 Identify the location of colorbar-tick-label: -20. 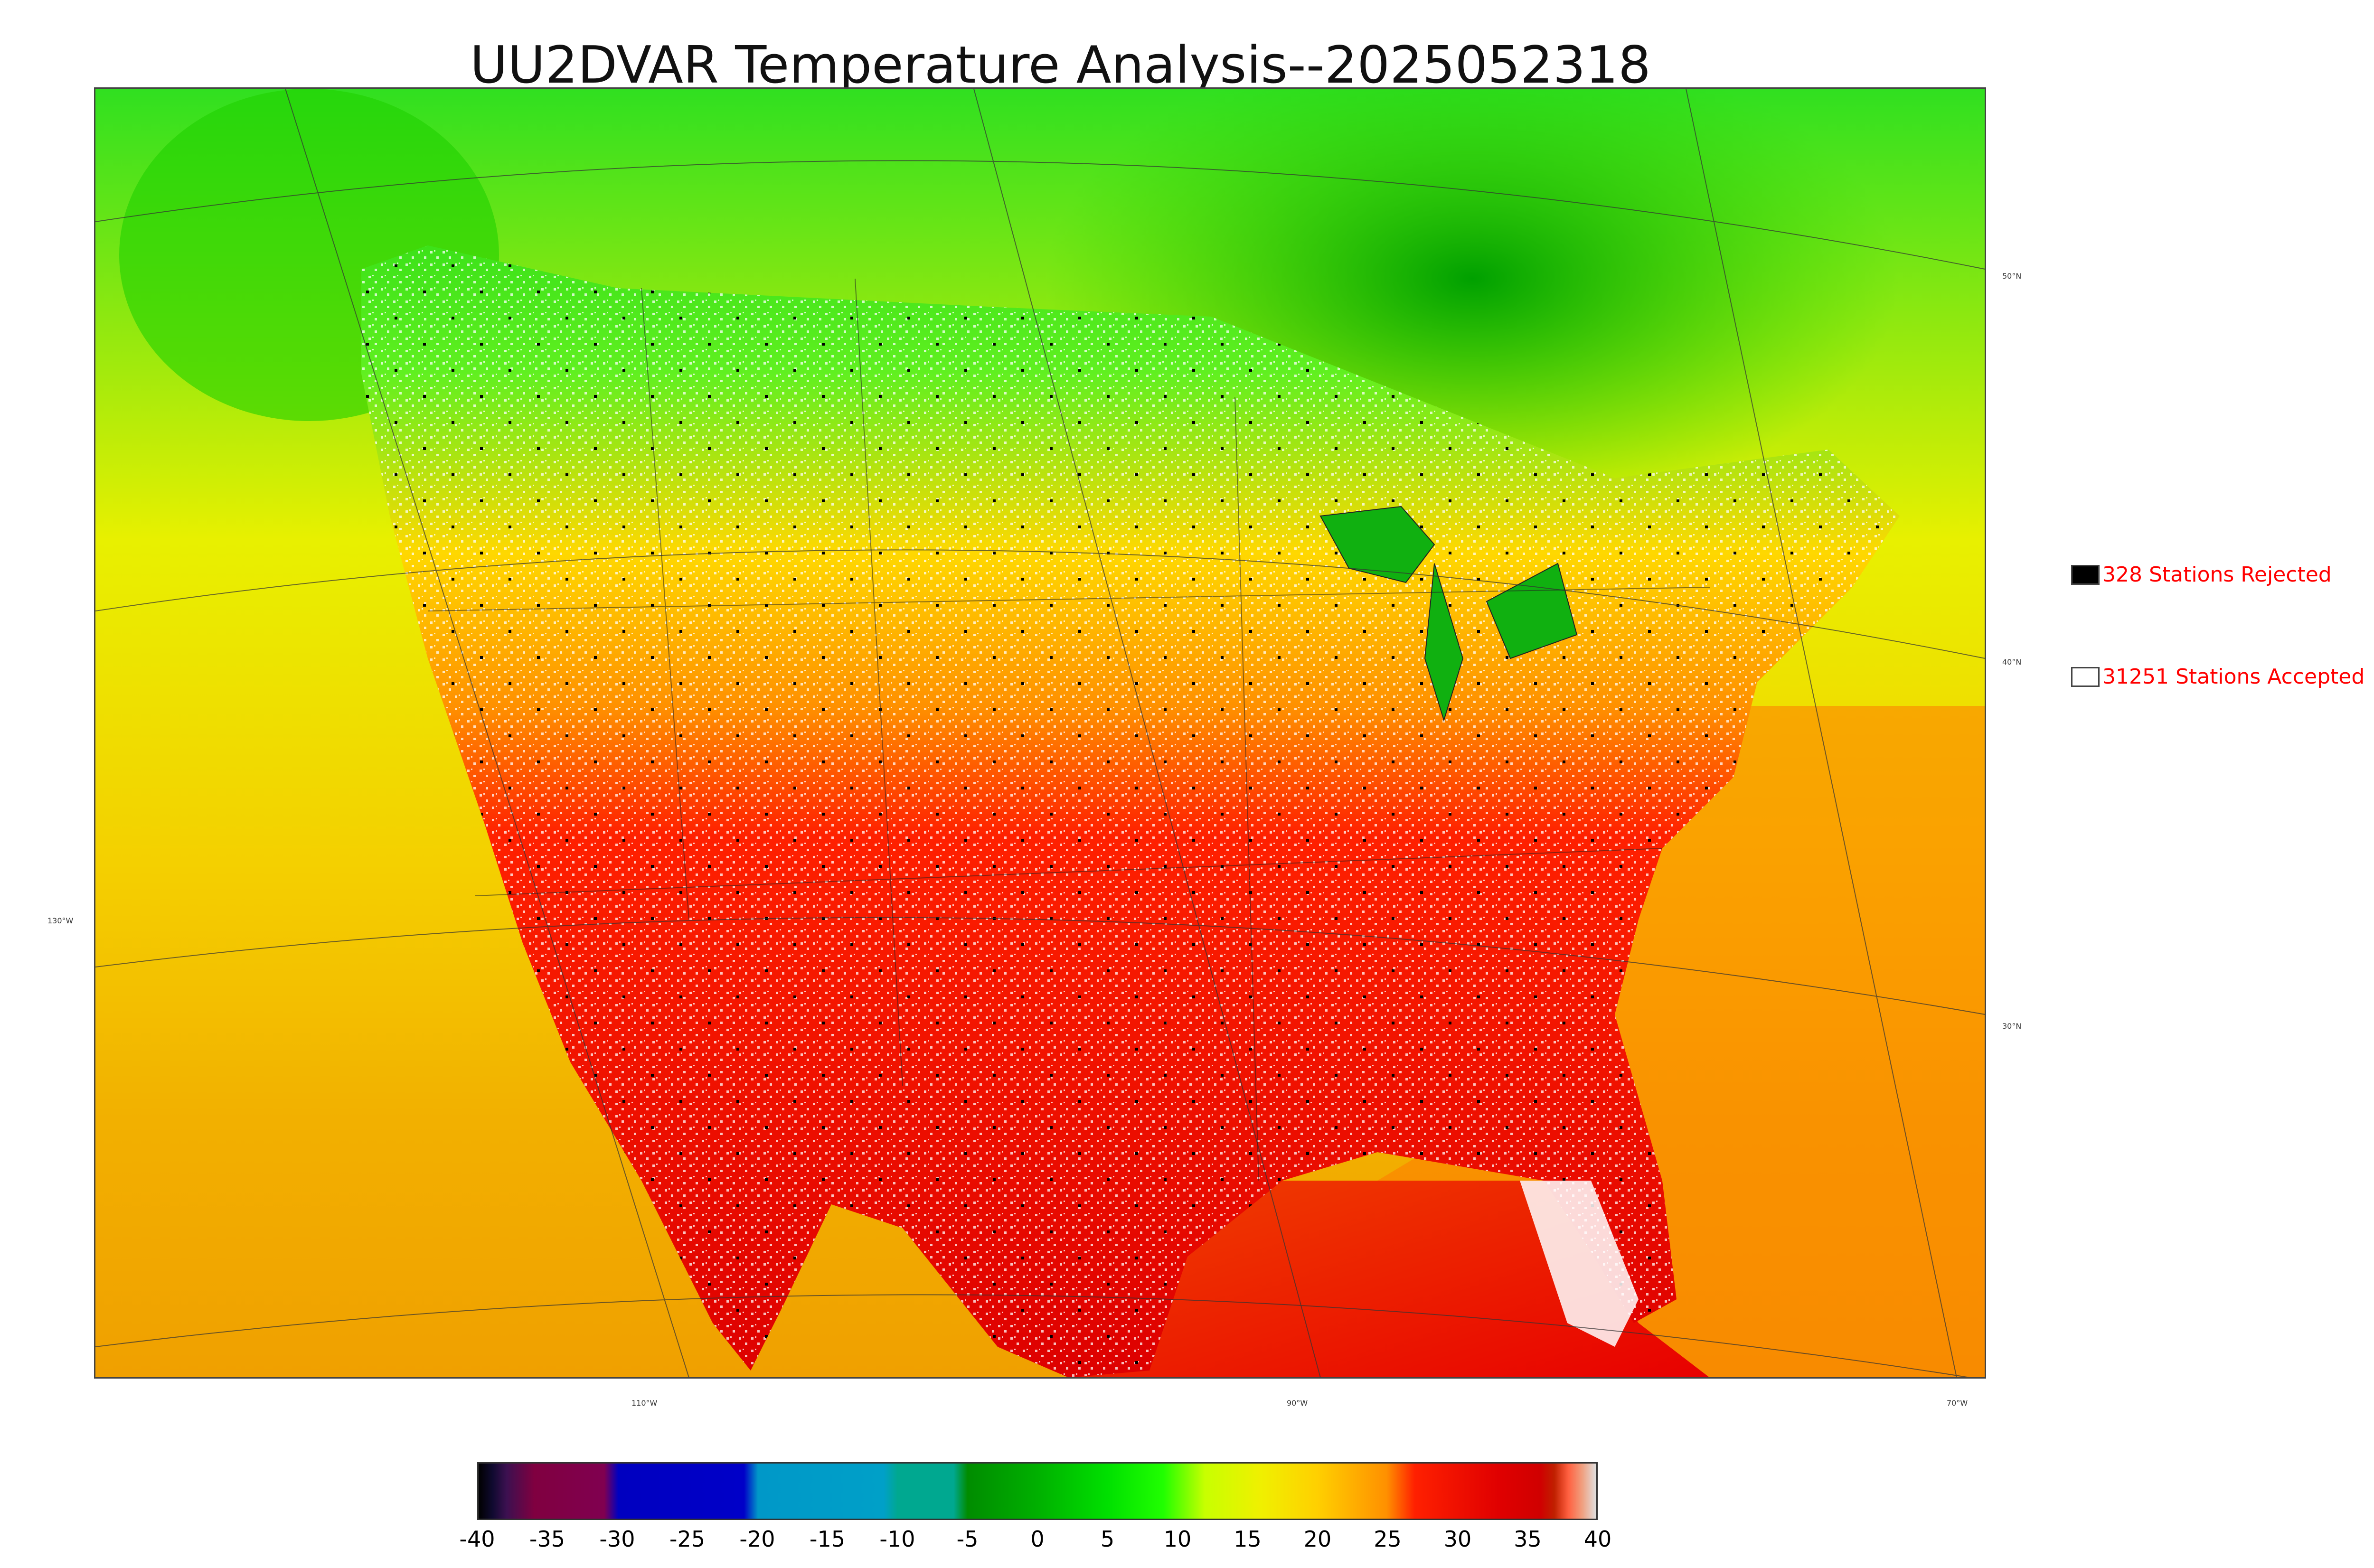
(757, 1539).